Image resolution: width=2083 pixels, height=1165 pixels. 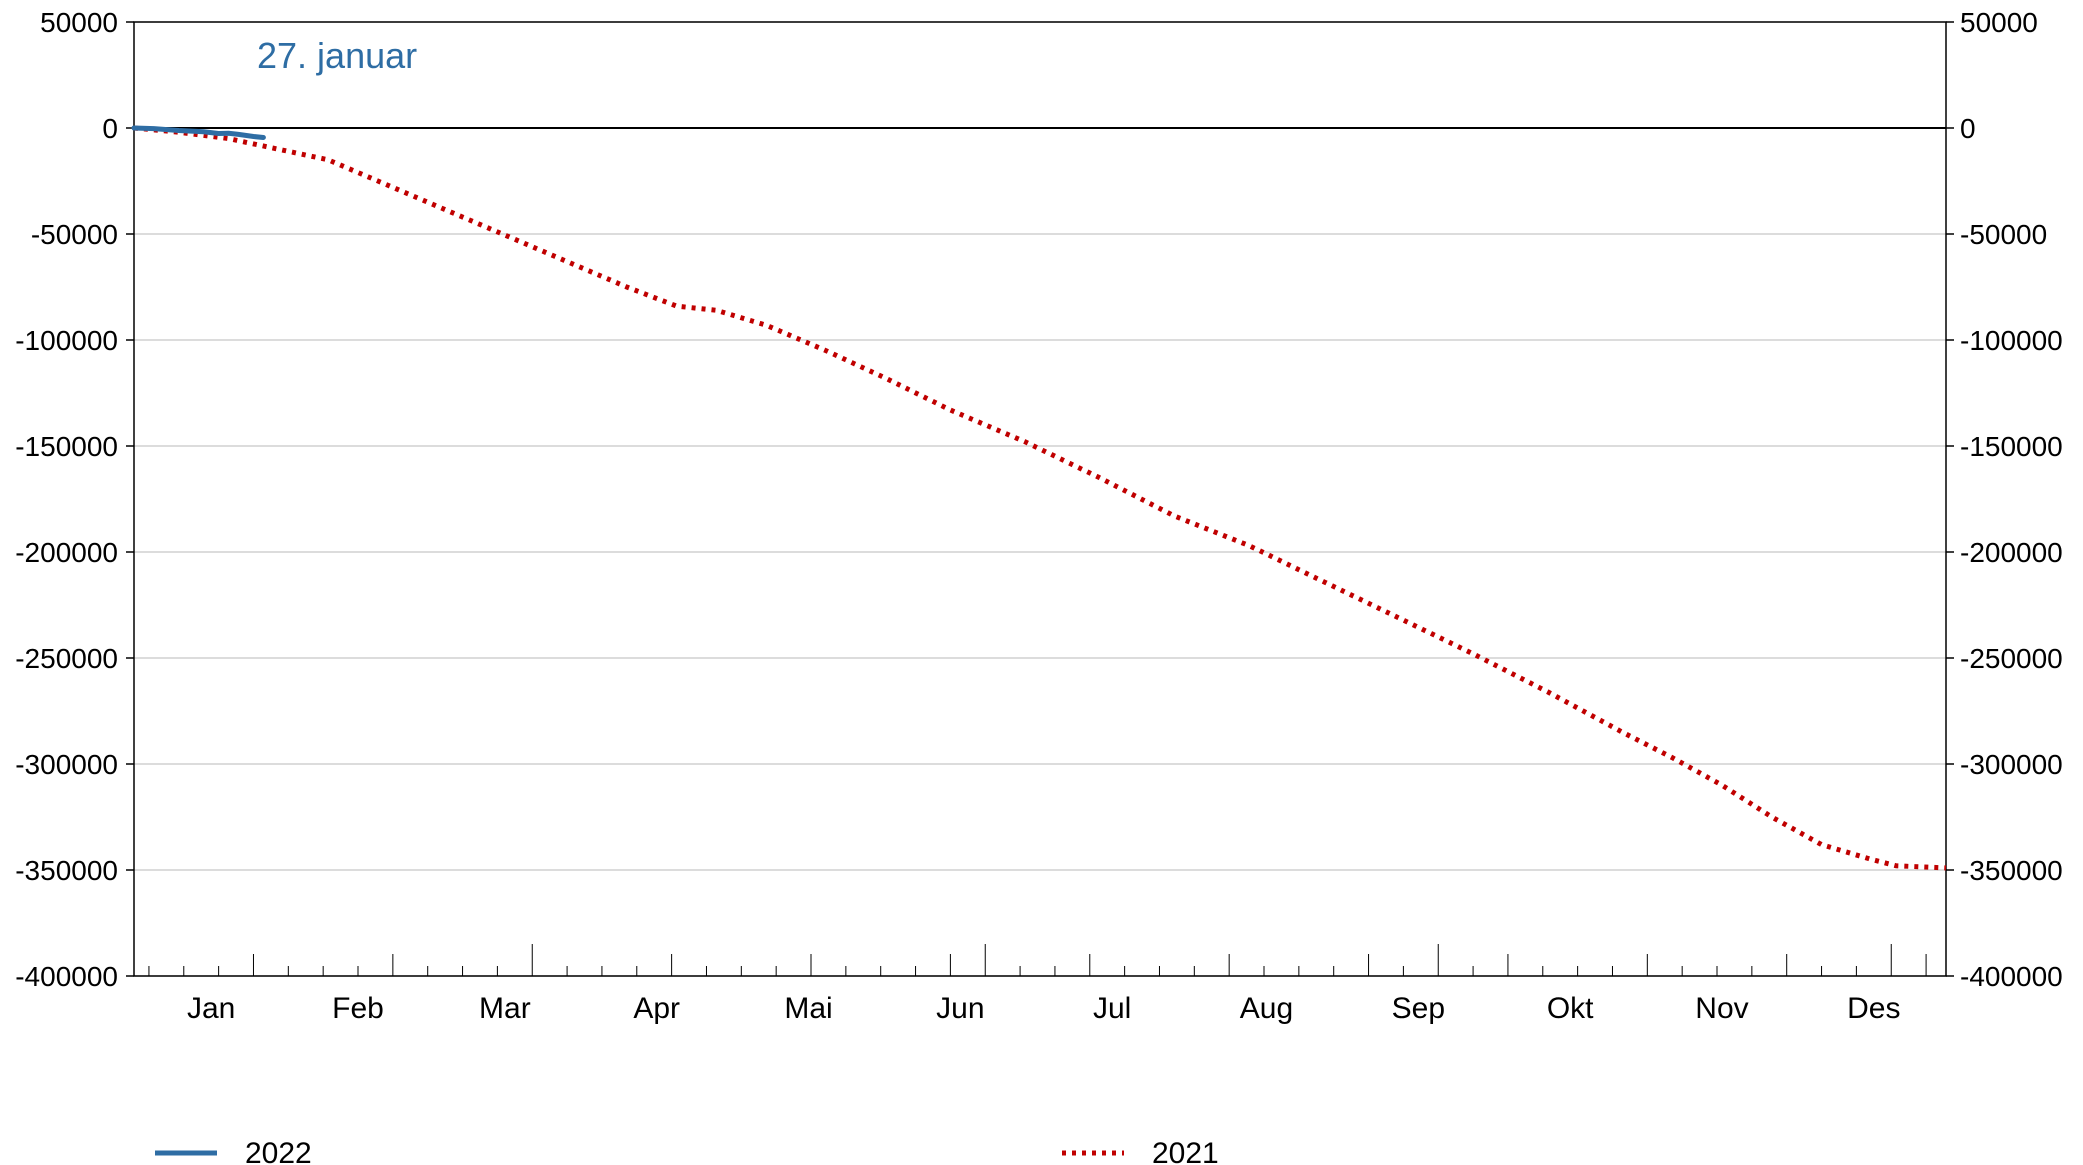 I want to click on legend-label-2022: 2022, so click(x=278, y=1151).